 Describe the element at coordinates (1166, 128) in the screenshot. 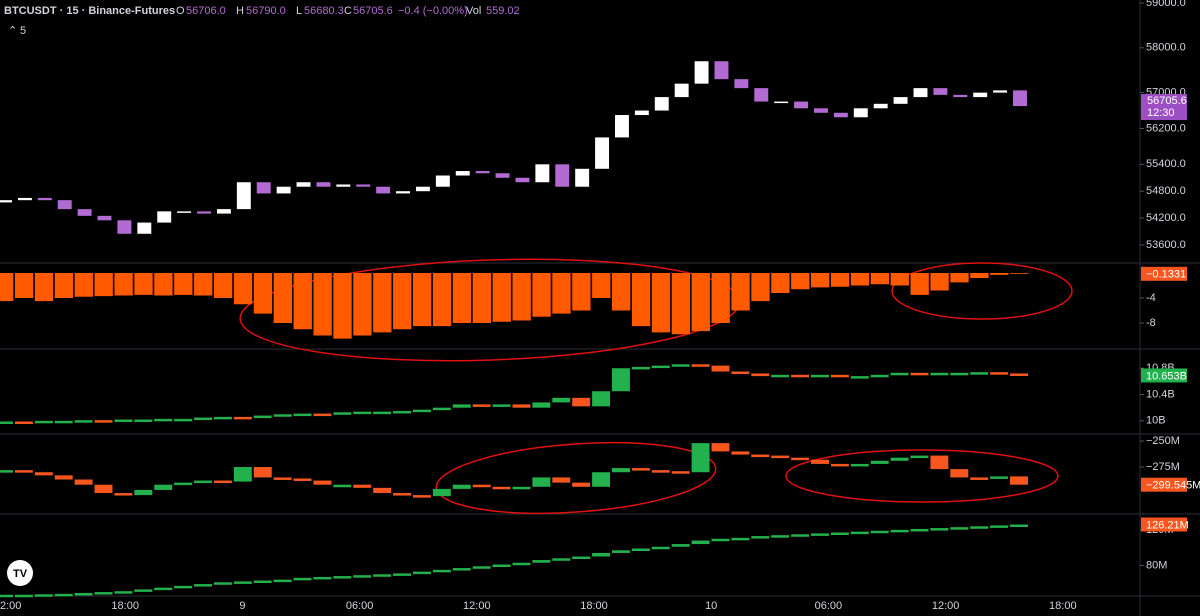

I see `y-tick-label: 56200.0` at that location.